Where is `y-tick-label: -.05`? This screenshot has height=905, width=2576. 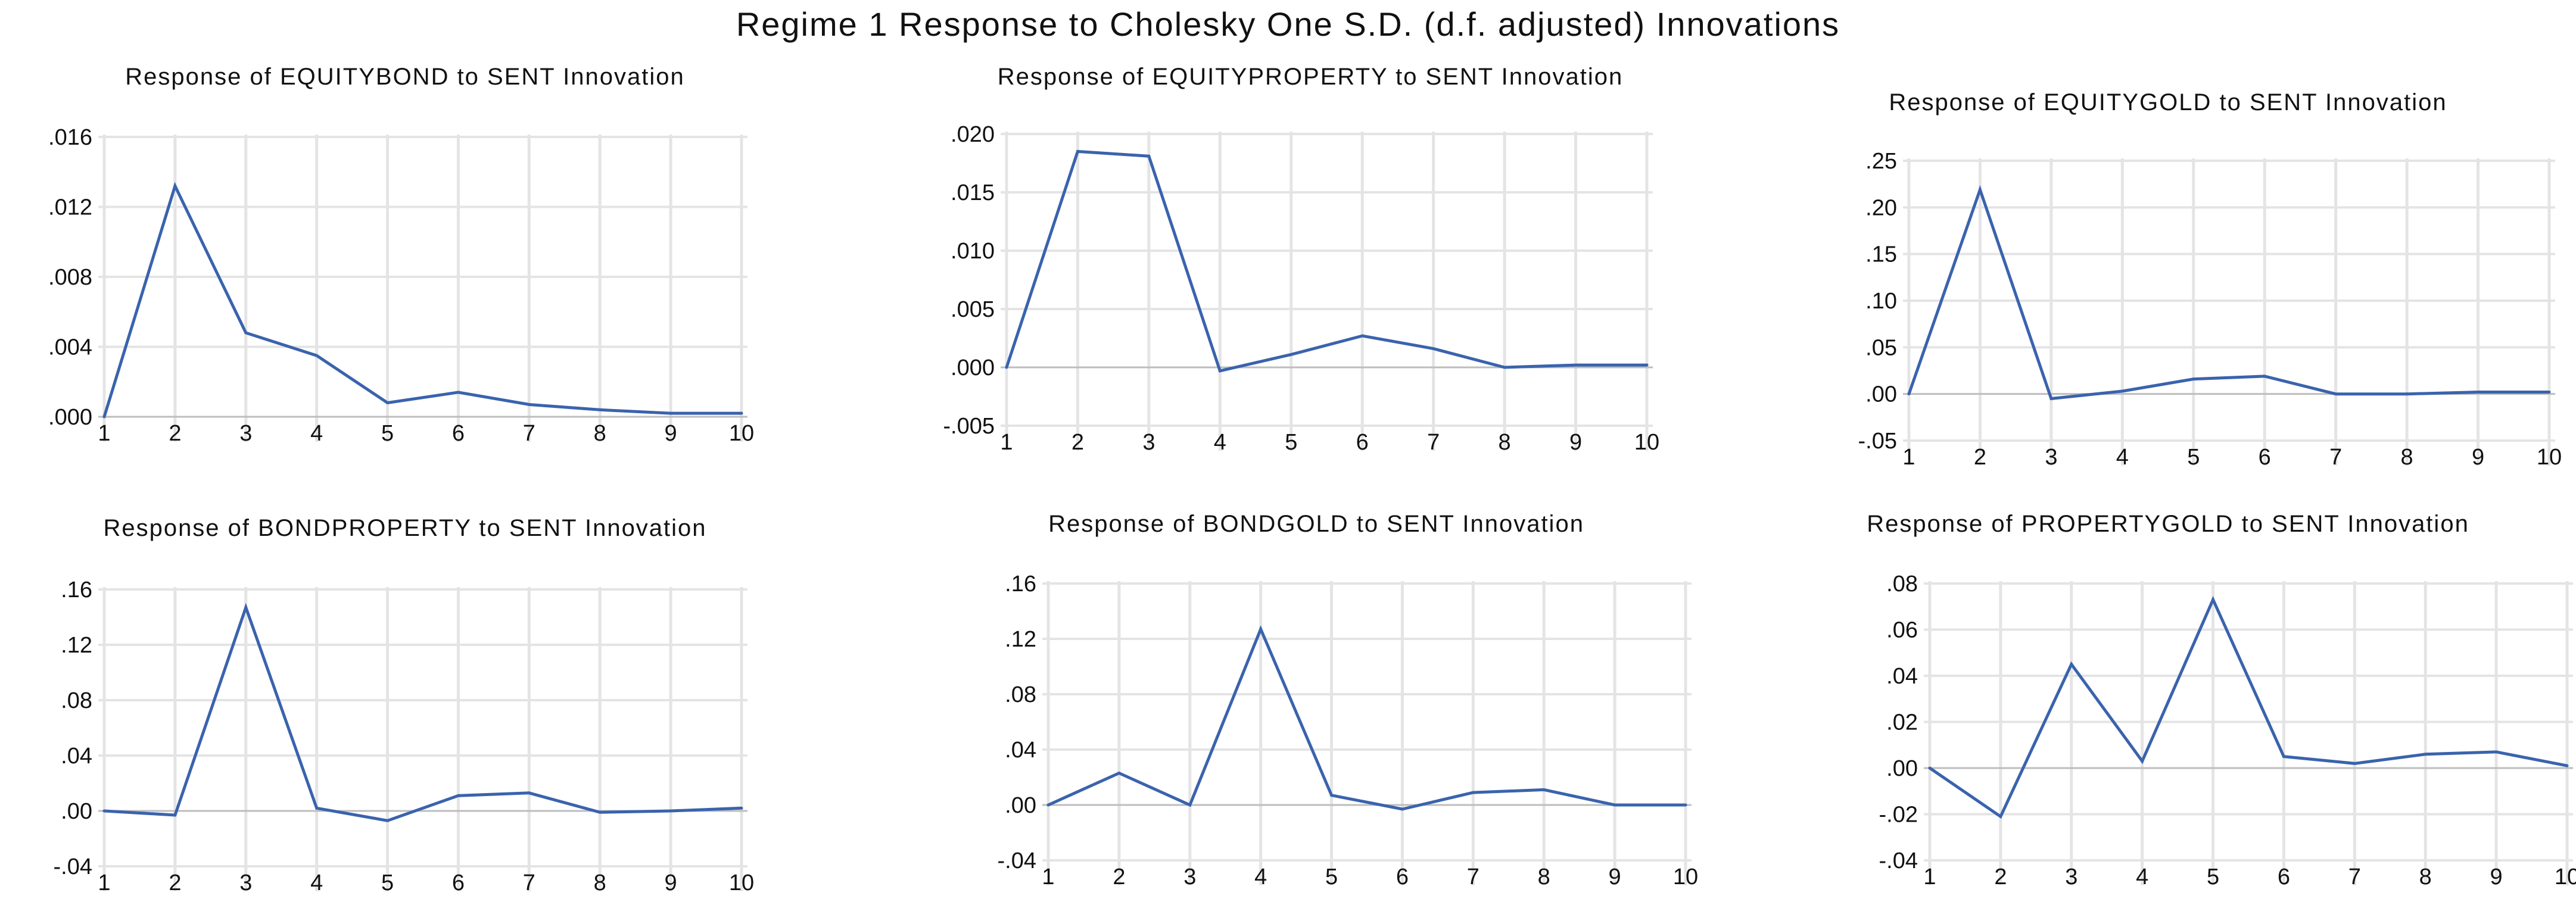
y-tick-label: -.05 is located at coordinates (1877, 441).